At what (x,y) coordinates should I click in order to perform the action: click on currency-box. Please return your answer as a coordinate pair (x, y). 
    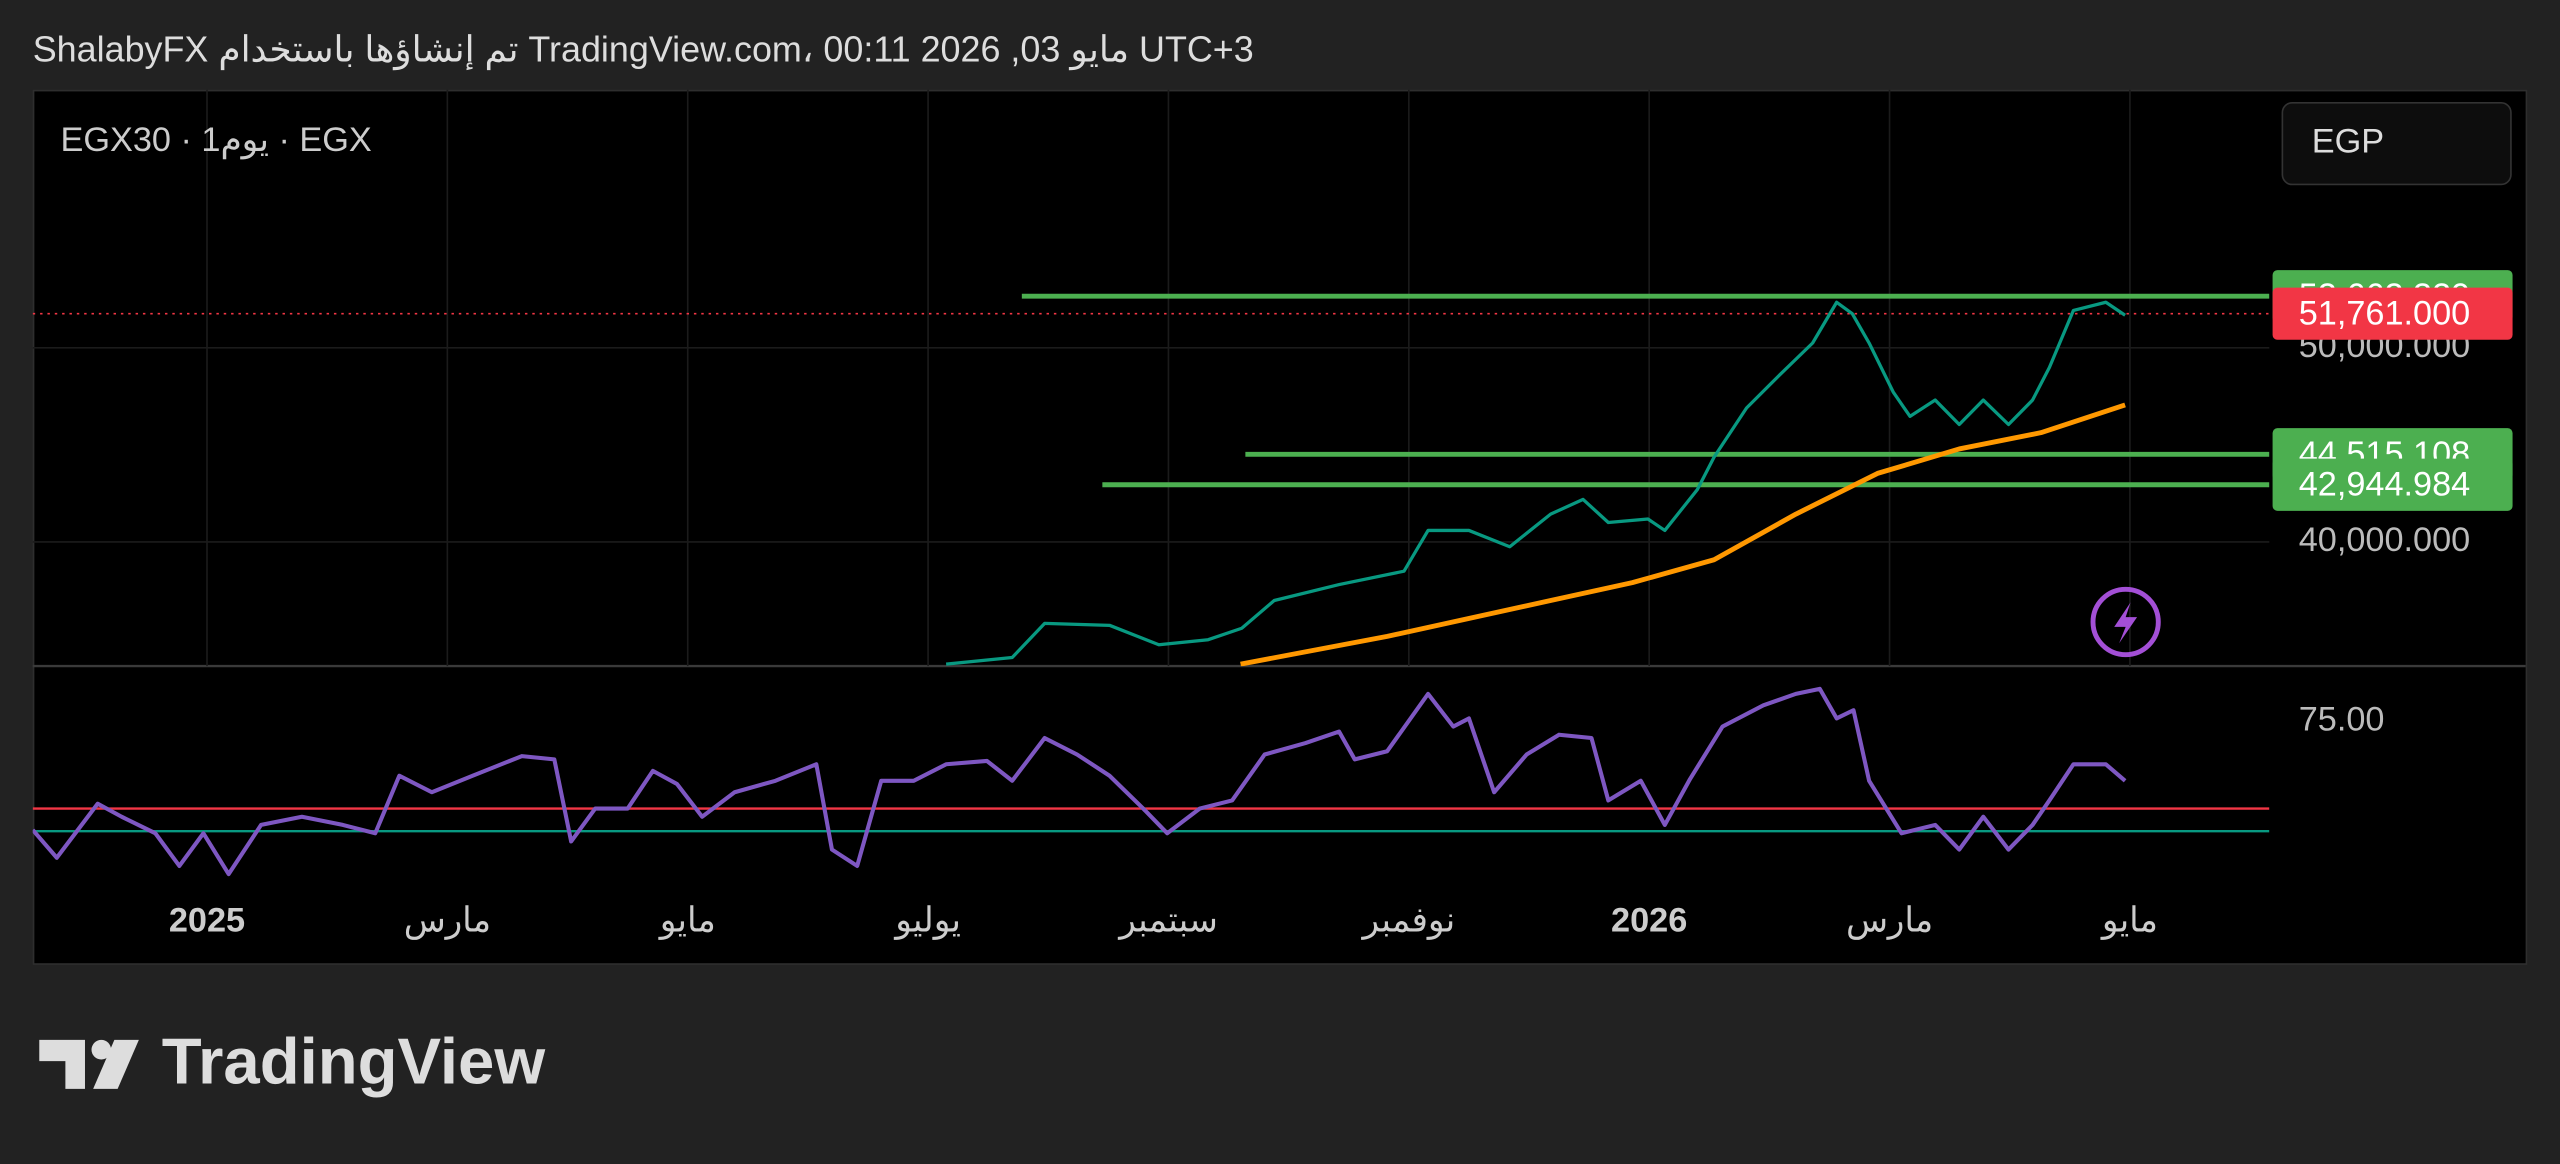
    Looking at the image, I should click on (2396, 144).